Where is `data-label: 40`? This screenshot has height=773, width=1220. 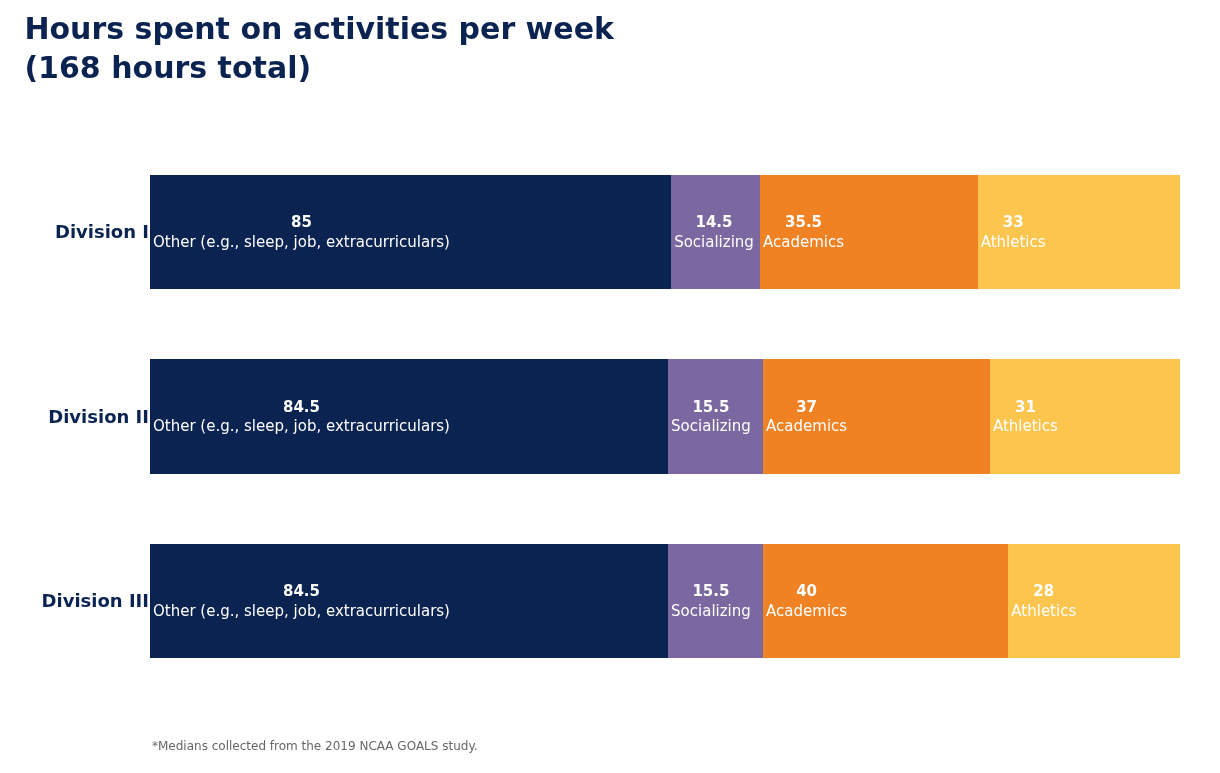 data-label: 40 is located at coordinates (807, 591).